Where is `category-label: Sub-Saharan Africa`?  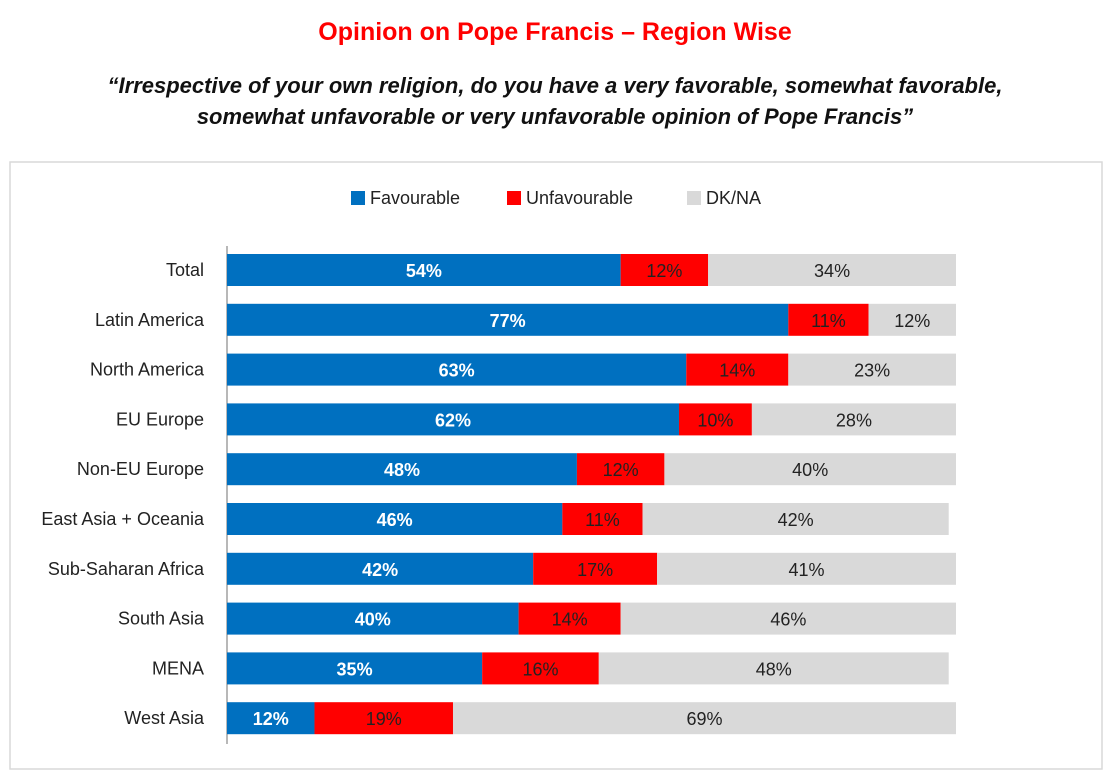 category-label: Sub-Saharan Africa is located at coordinates (126, 569).